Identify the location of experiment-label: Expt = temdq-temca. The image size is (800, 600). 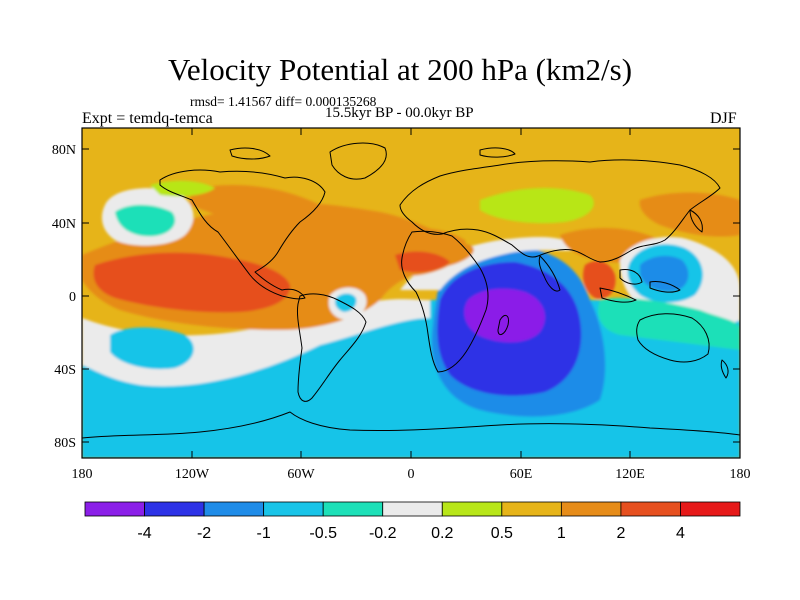
(147, 118).